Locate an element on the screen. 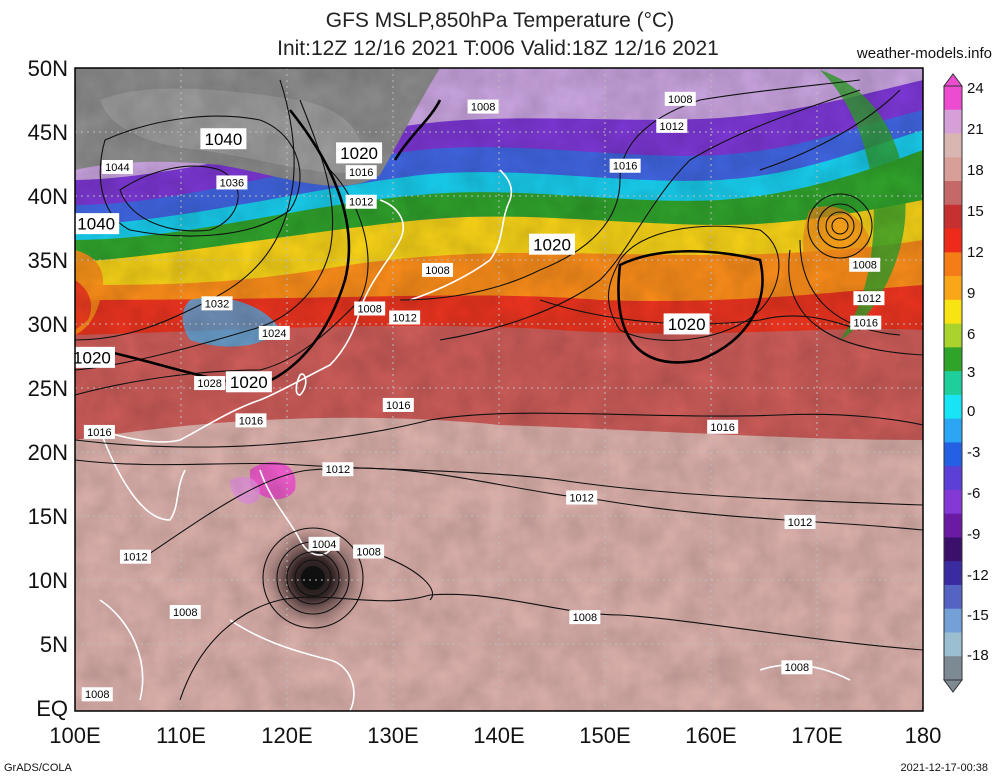 The image size is (1000, 779). colorbar-frame is located at coordinates (953, 383).